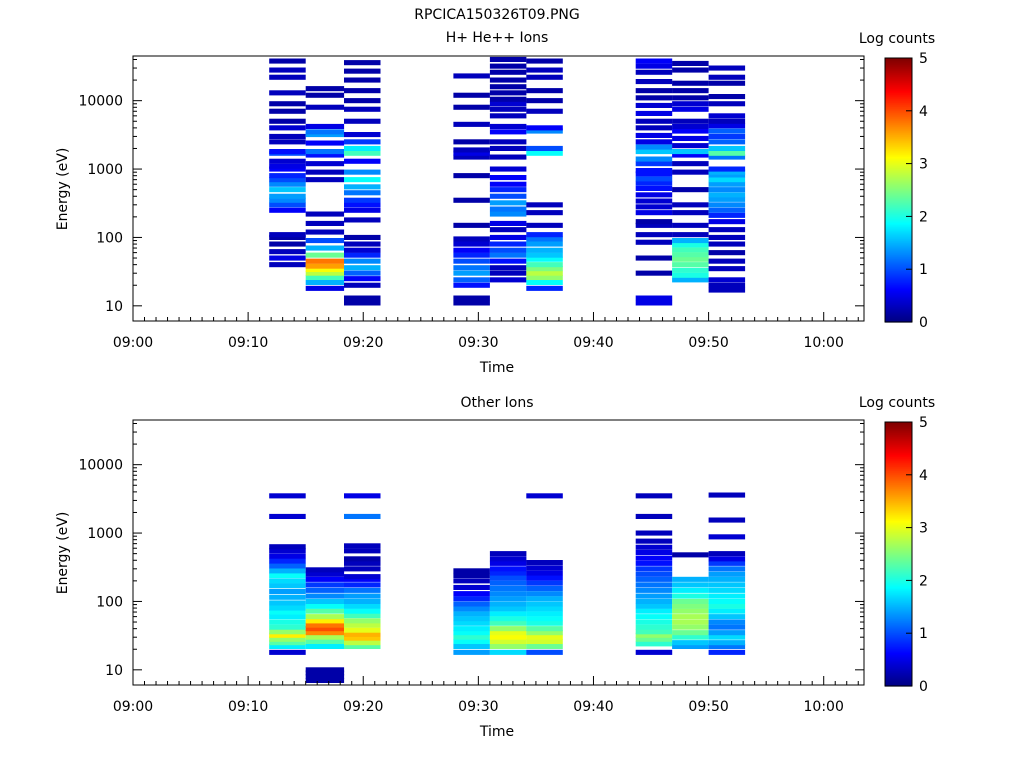 The height and width of the screenshot is (768, 1024). What do you see at coordinates (248, 707) in the screenshot?
I see `x-tick-label: 09:10` at bounding box center [248, 707].